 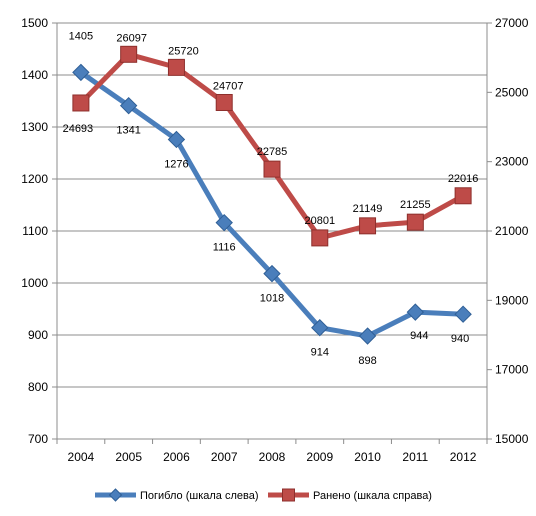 What do you see at coordinates (81, 457) in the screenshot?
I see `x-tick-label: 2004` at bounding box center [81, 457].